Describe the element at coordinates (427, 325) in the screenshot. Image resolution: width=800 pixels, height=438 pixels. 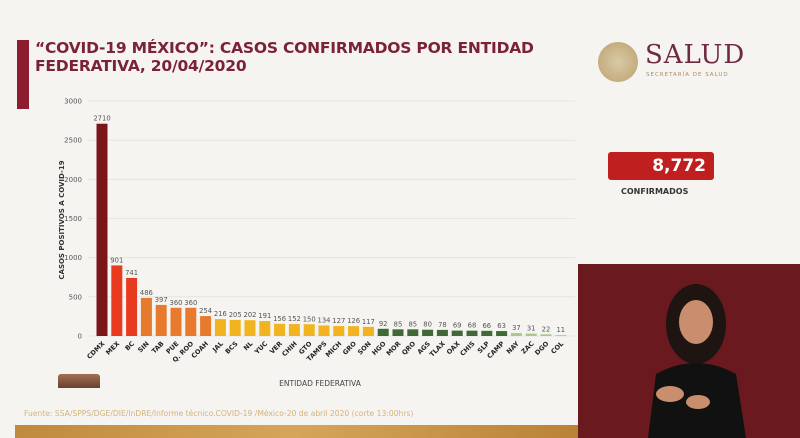
I see `bar-value-label: 80` at that location.